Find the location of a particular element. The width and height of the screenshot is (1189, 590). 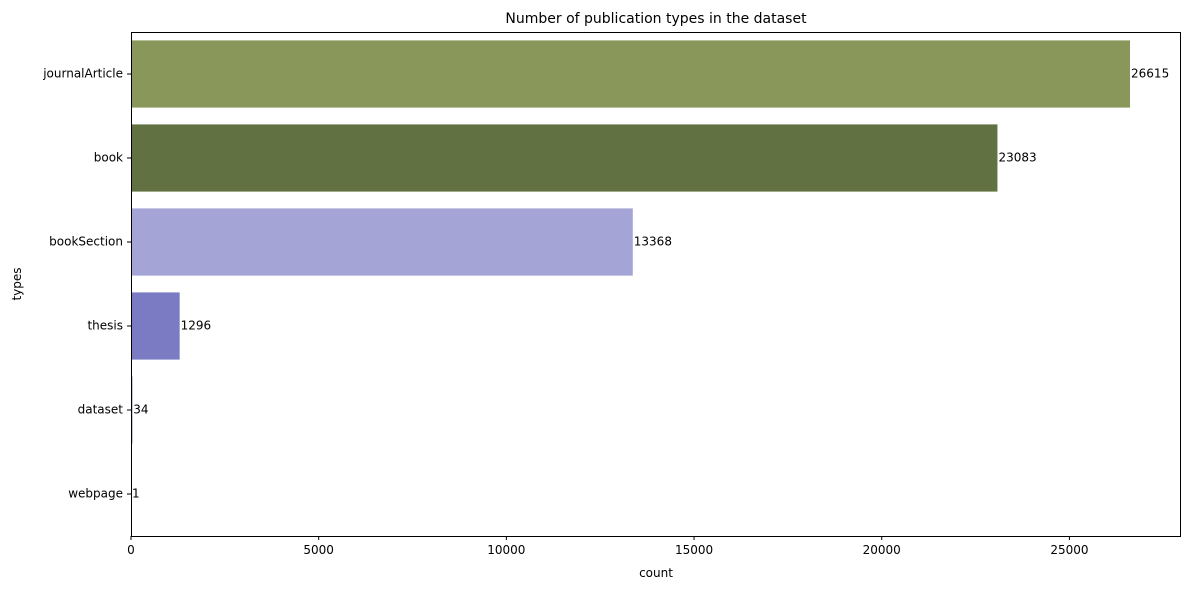

data-label-journalarticle: 26615 is located at coordinates (1150, 74).